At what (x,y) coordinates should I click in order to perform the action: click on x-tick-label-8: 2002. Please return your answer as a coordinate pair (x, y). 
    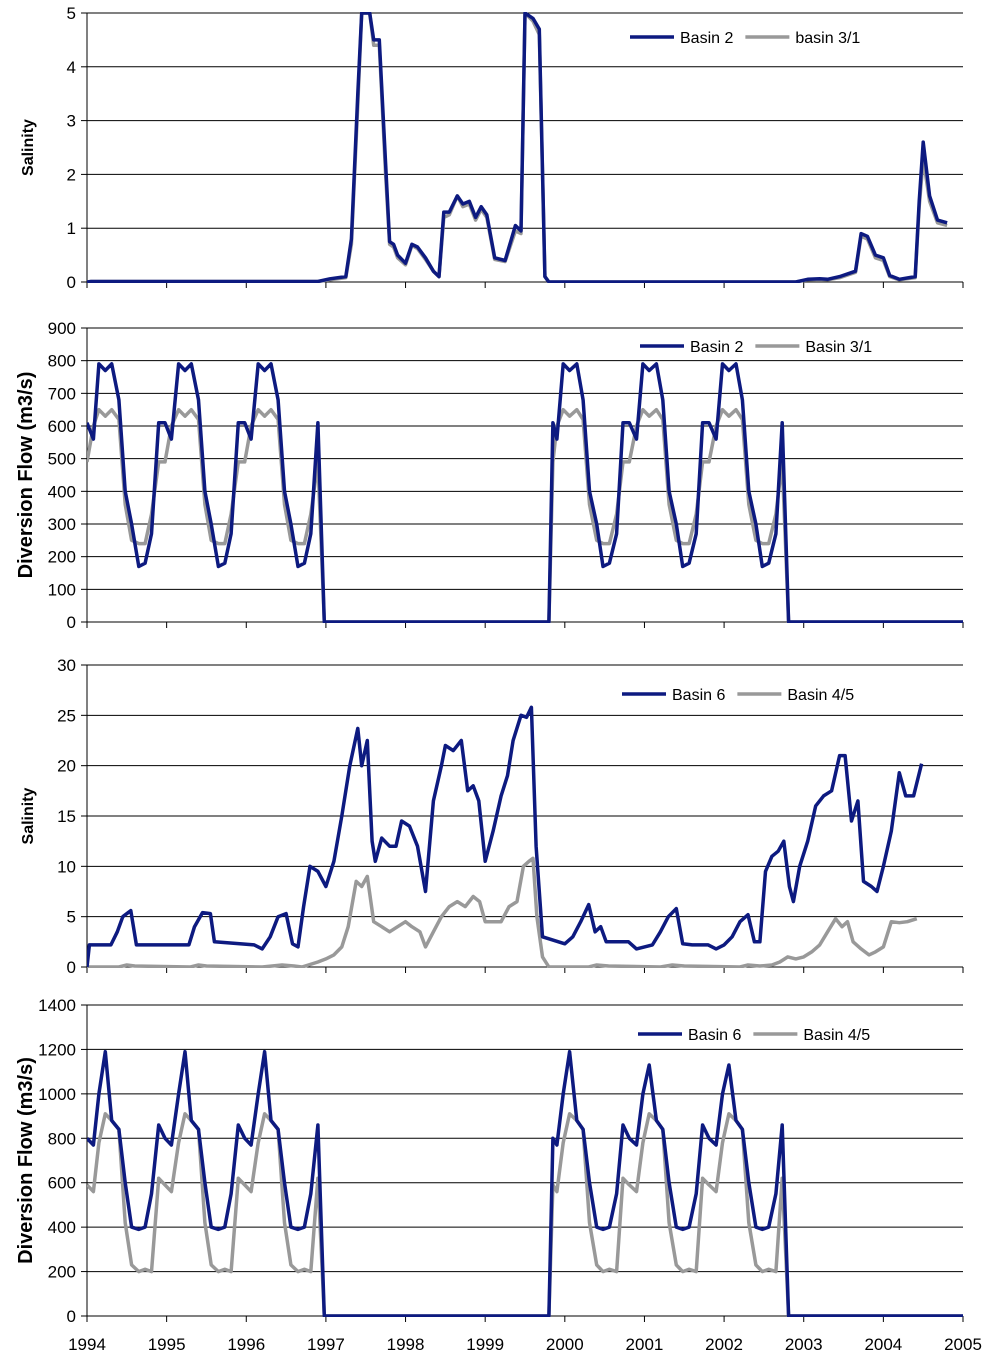
    Looking at the image, I should click on (724, 1344).